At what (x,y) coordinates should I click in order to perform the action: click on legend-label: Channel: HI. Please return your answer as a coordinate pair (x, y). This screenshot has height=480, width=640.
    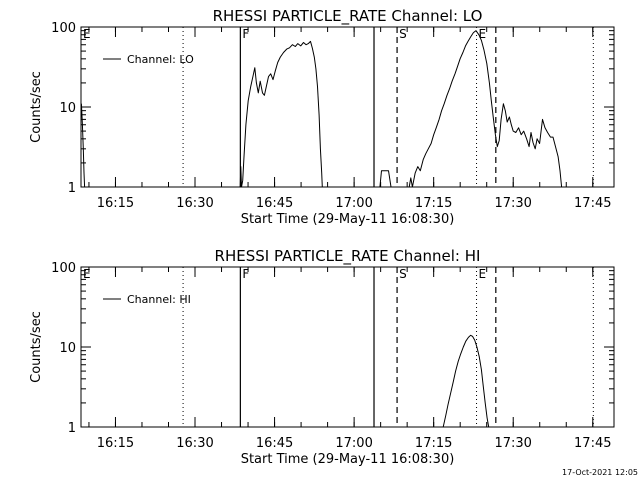
    Looking at the image, I should click on (159, 299).